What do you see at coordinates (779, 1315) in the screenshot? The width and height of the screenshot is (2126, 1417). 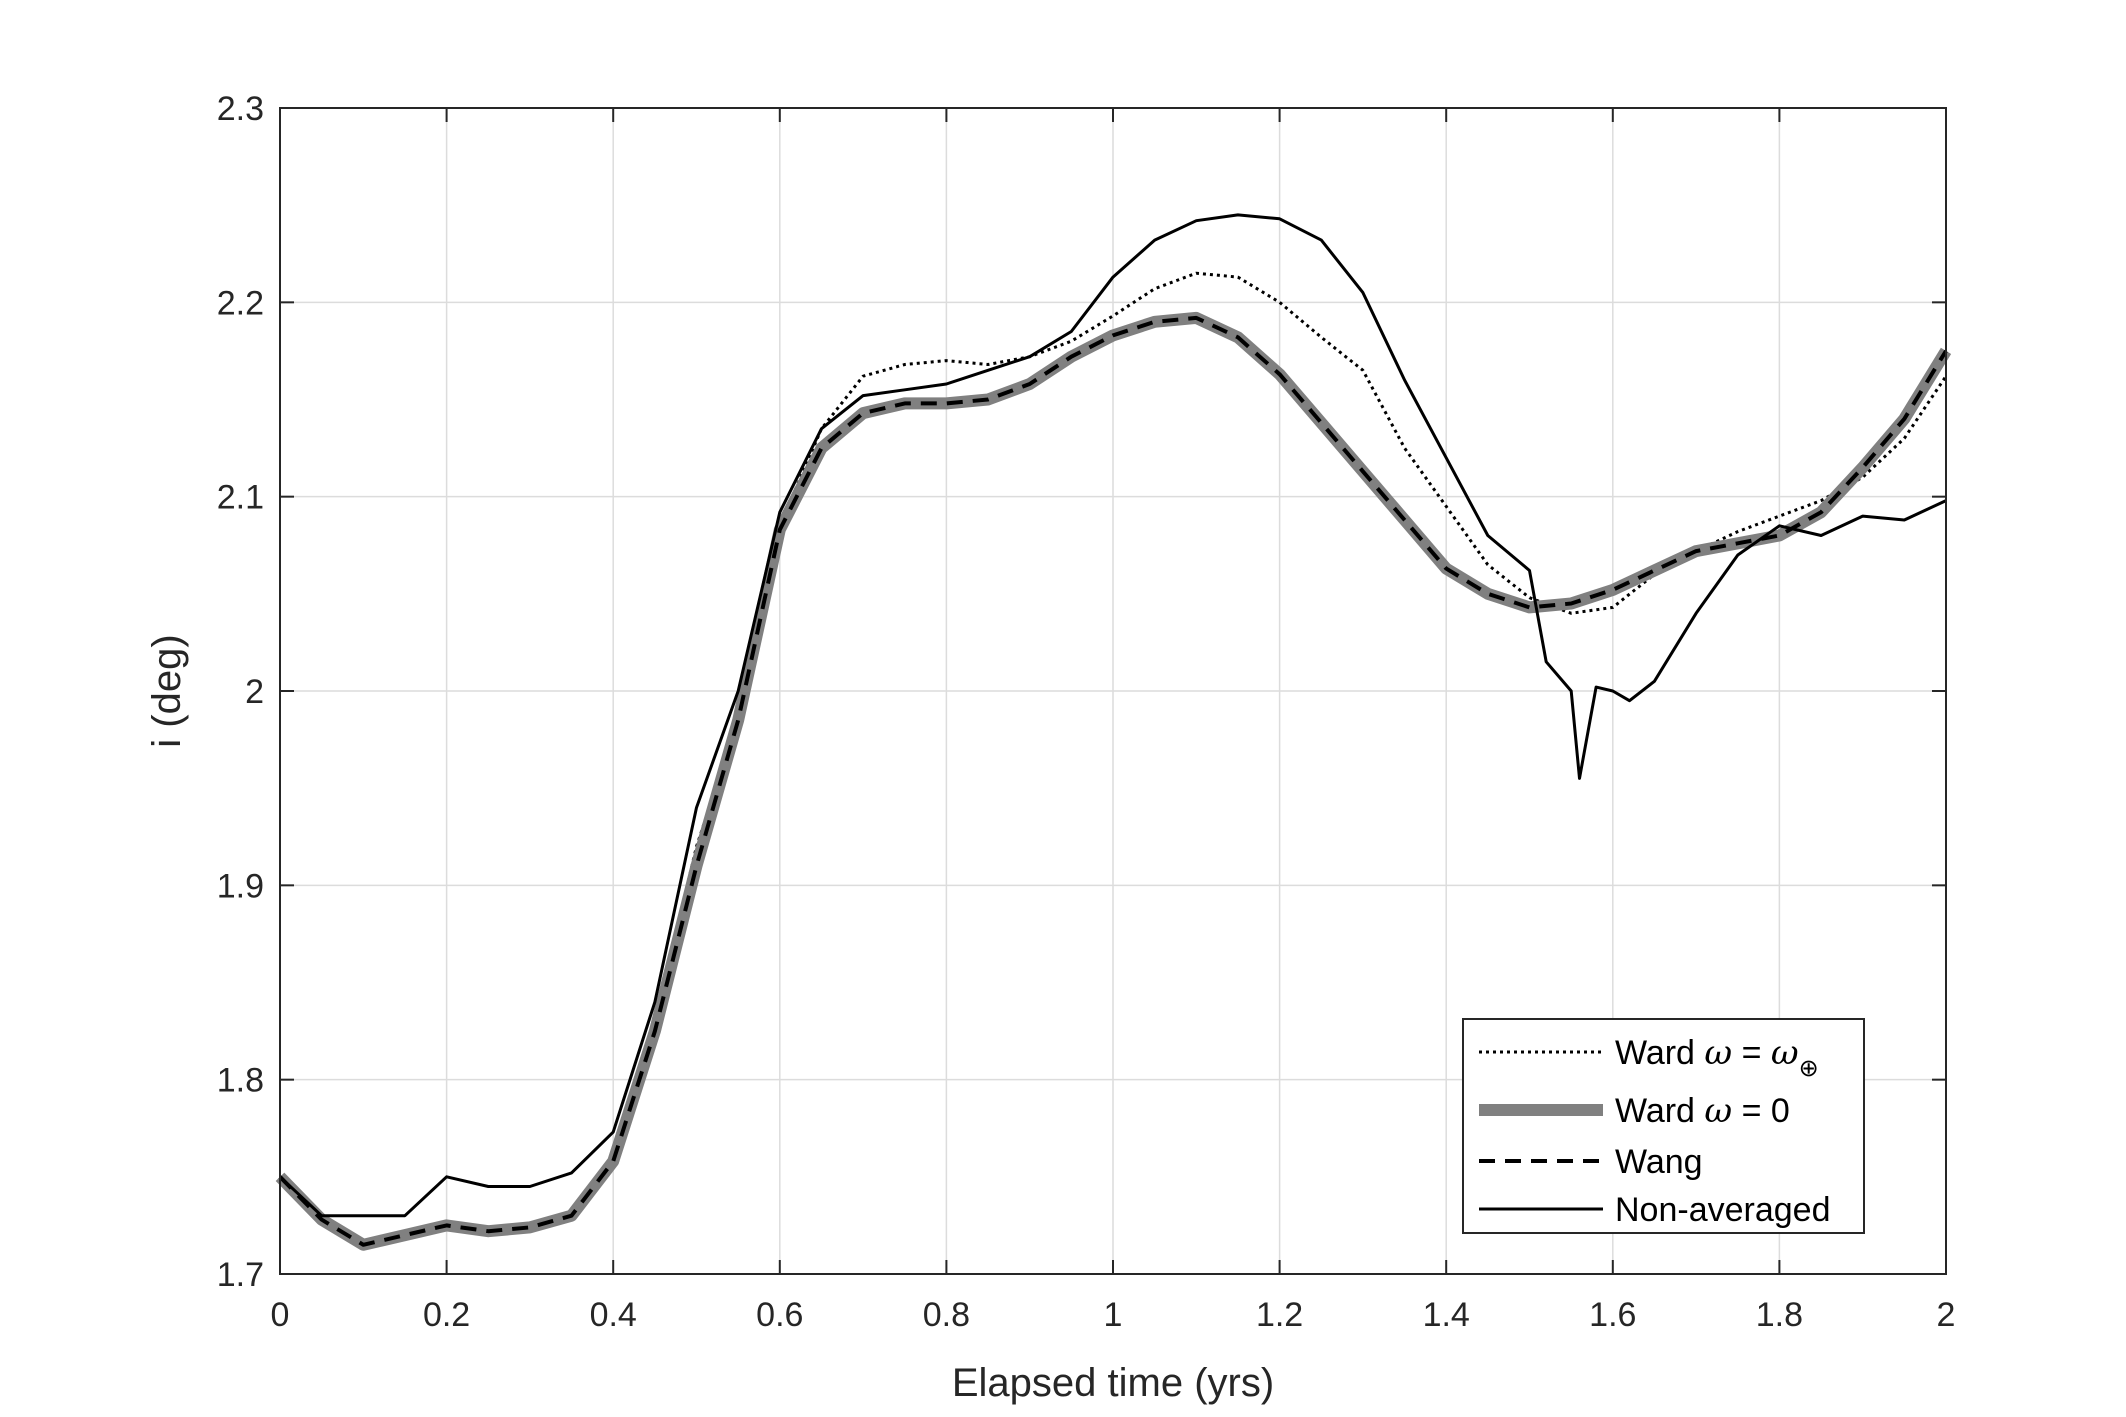 I see `x-tick-label: 0.6` at bounding box center [779, 1315].